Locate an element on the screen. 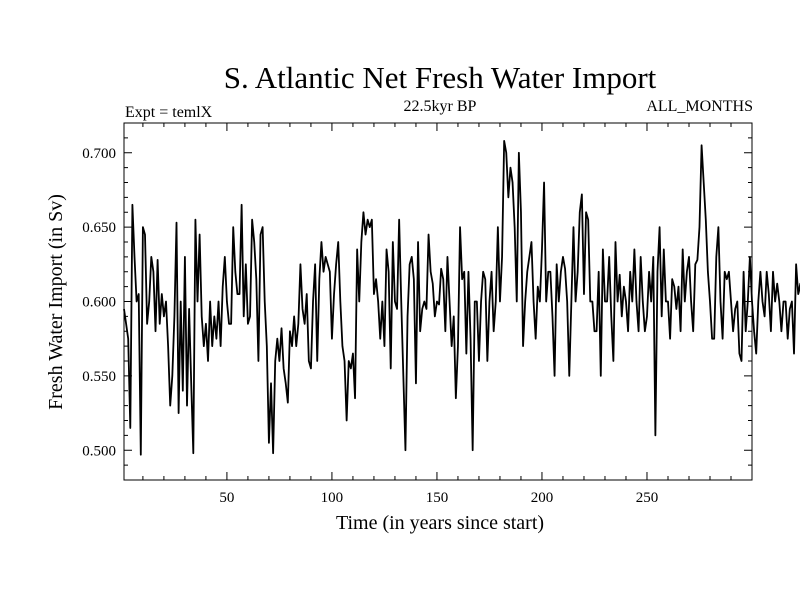 The height and width of the screenshot is (600, 800). y-tick-label: 0.600 is located at coordinates (99, 303).